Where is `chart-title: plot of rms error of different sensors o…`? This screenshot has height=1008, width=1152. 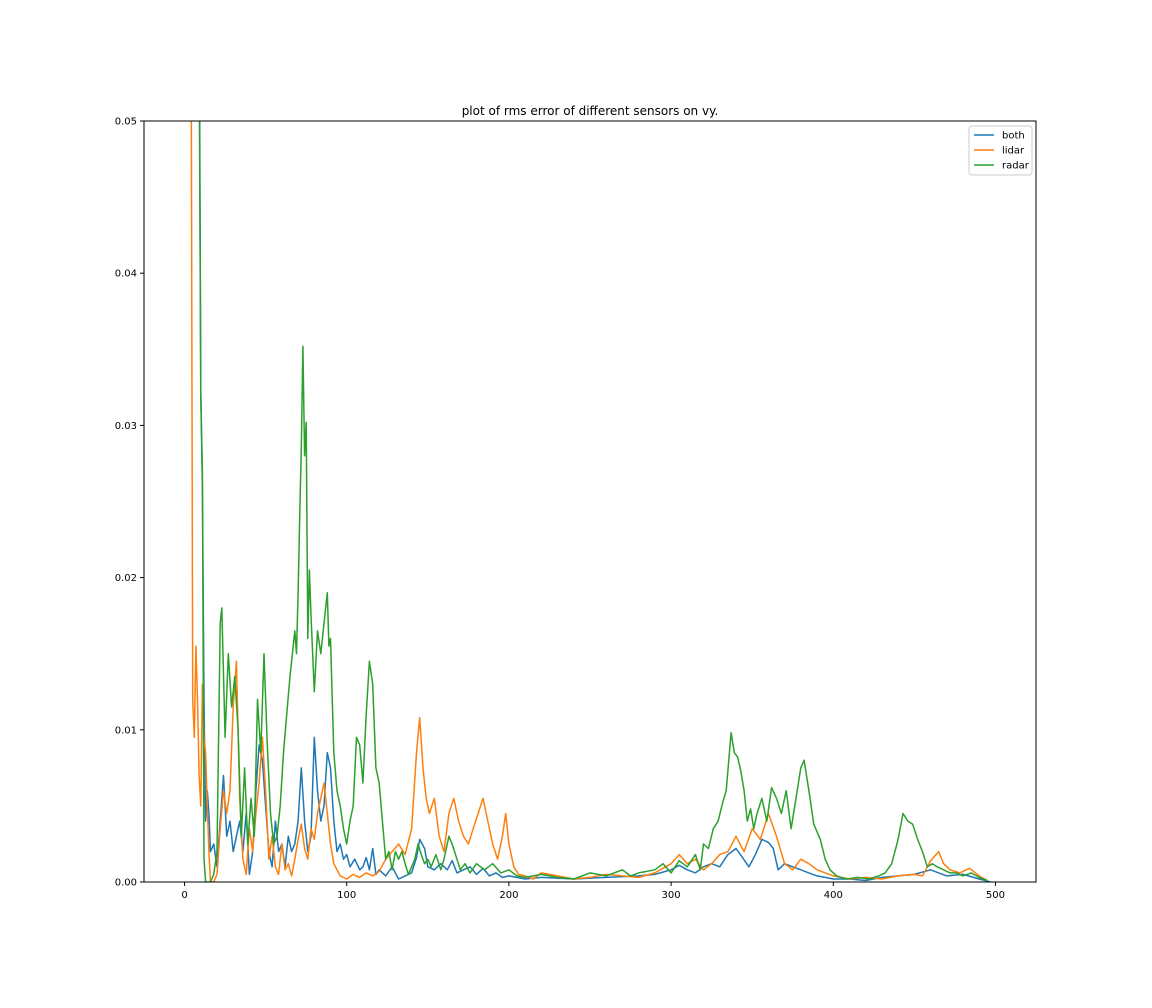 chart-title: plot of rms error of different sensors o… is located at coordinates (590, 111).